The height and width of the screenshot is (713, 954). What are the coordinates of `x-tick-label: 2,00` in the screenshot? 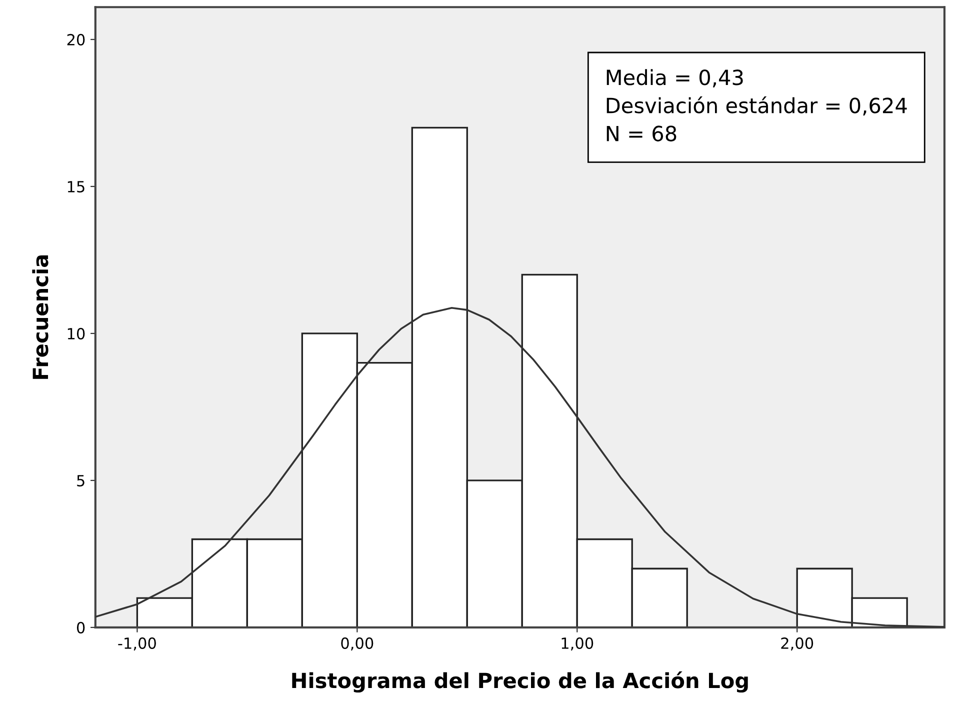 It's located at (797, 644).